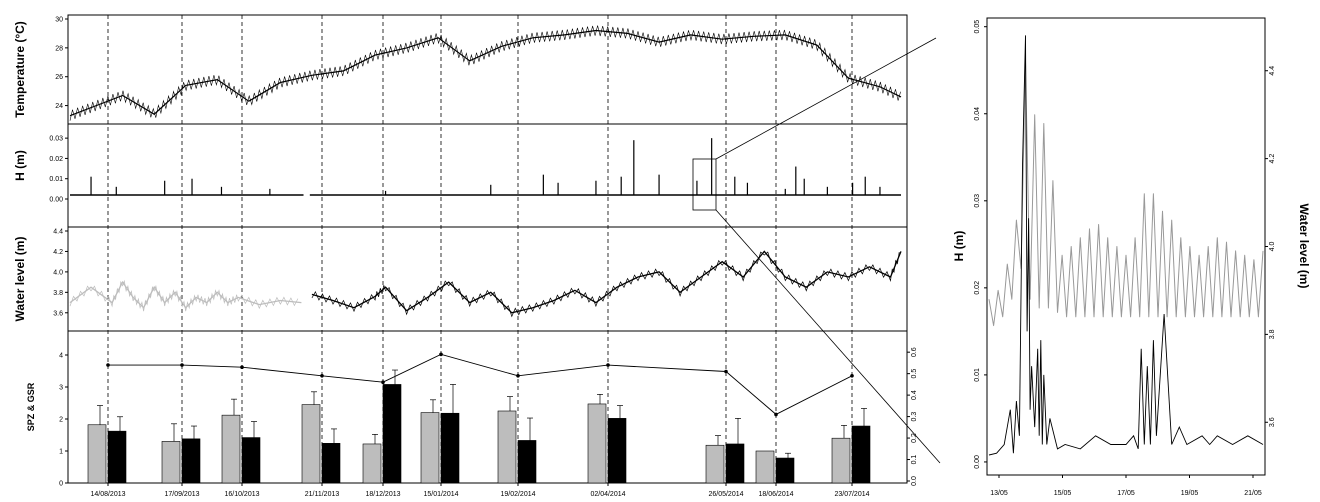  Describe the element at coordinates (480, 384) in the screenshot. I see `ratio-line` at that location.